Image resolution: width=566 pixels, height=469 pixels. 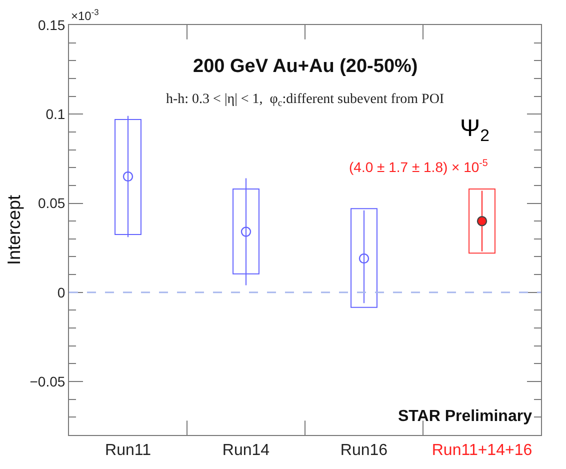 I want to click on x-tick-label: Run14, so click(x=246, y=451).